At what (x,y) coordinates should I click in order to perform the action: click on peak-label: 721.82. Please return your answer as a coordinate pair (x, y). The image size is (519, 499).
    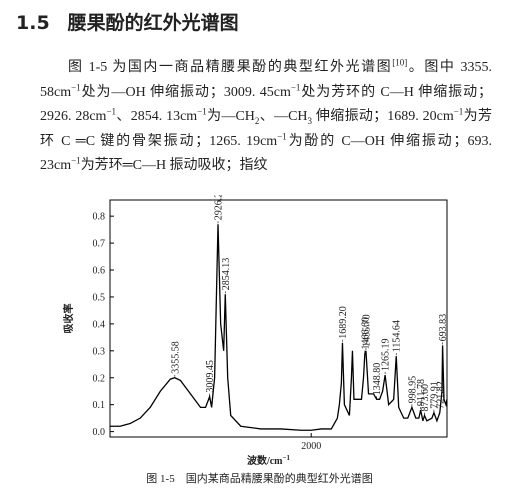
    Looking at the image, I should click on (440, 395).